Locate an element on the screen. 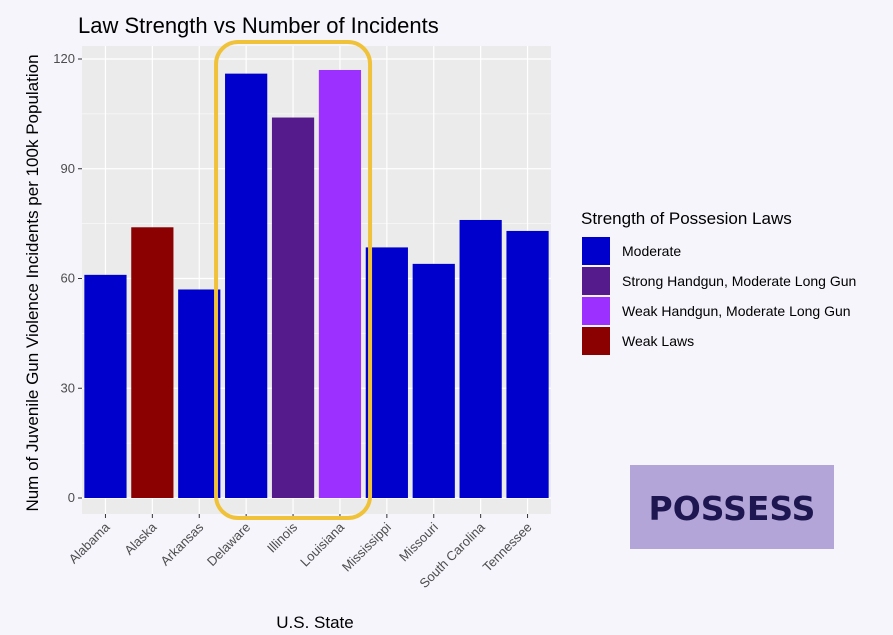 The width and height of the screenshot is (893, 635). bar-alaska is located at coordinates (152, 363).